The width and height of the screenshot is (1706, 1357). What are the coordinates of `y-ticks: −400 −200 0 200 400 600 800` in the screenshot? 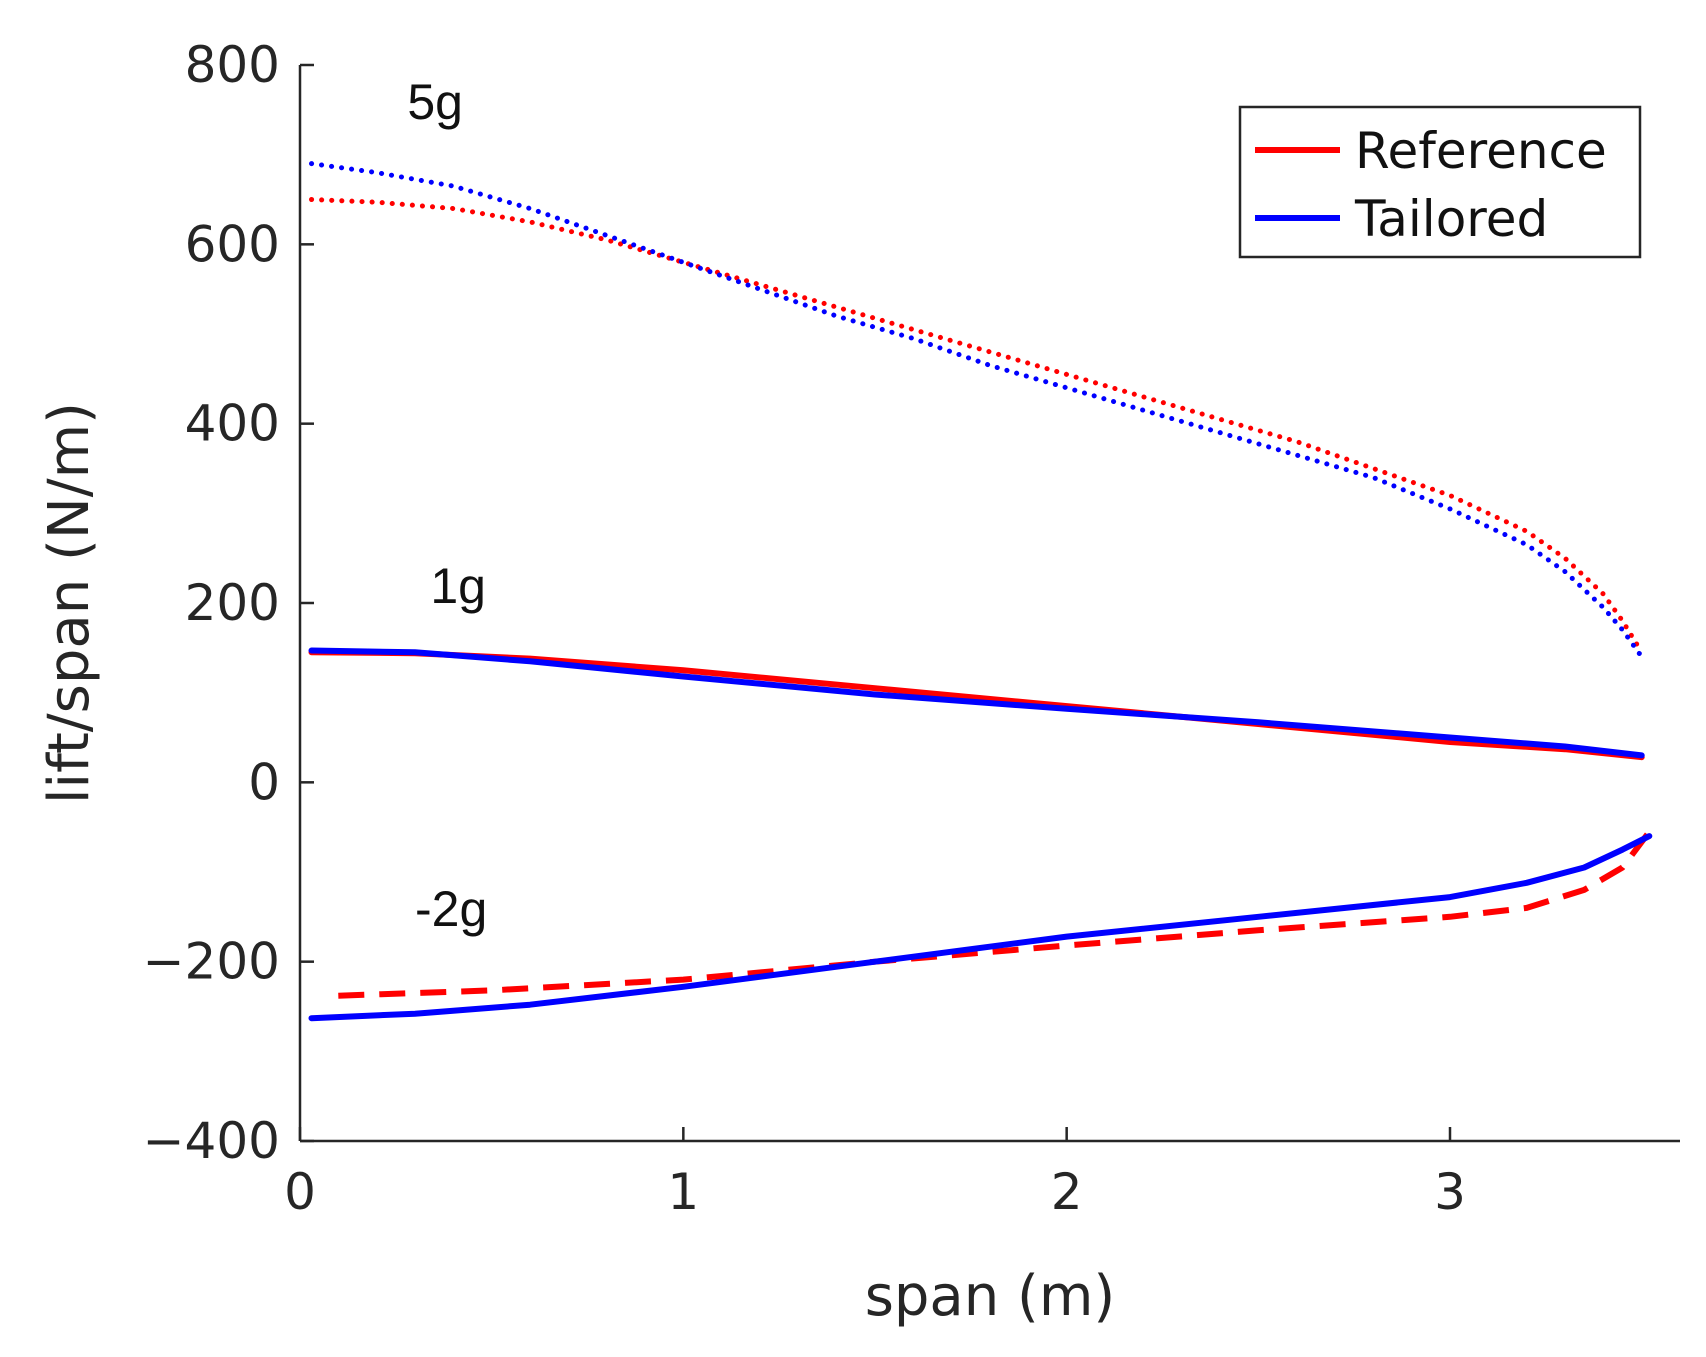 It's located at (228, 603).